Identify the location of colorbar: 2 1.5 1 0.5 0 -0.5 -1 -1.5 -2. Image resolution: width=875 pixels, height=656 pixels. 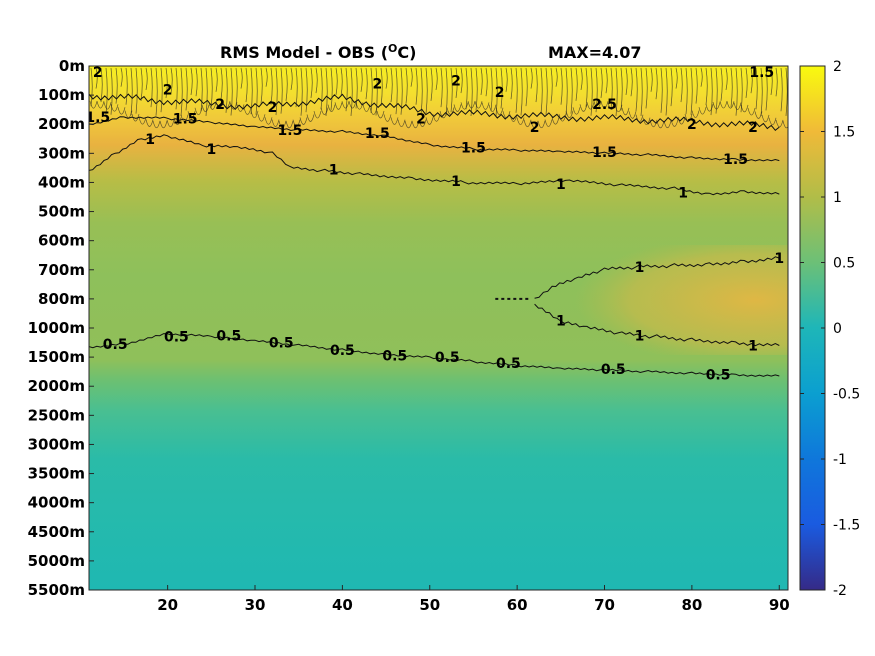
(829, 329).